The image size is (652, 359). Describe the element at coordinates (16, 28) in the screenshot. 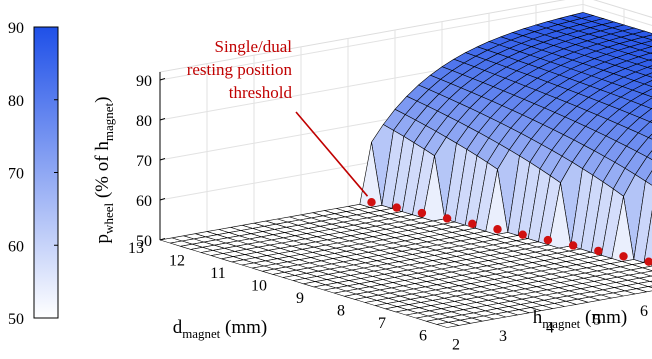

I see `colorbar-tick-label: 90` at that location.